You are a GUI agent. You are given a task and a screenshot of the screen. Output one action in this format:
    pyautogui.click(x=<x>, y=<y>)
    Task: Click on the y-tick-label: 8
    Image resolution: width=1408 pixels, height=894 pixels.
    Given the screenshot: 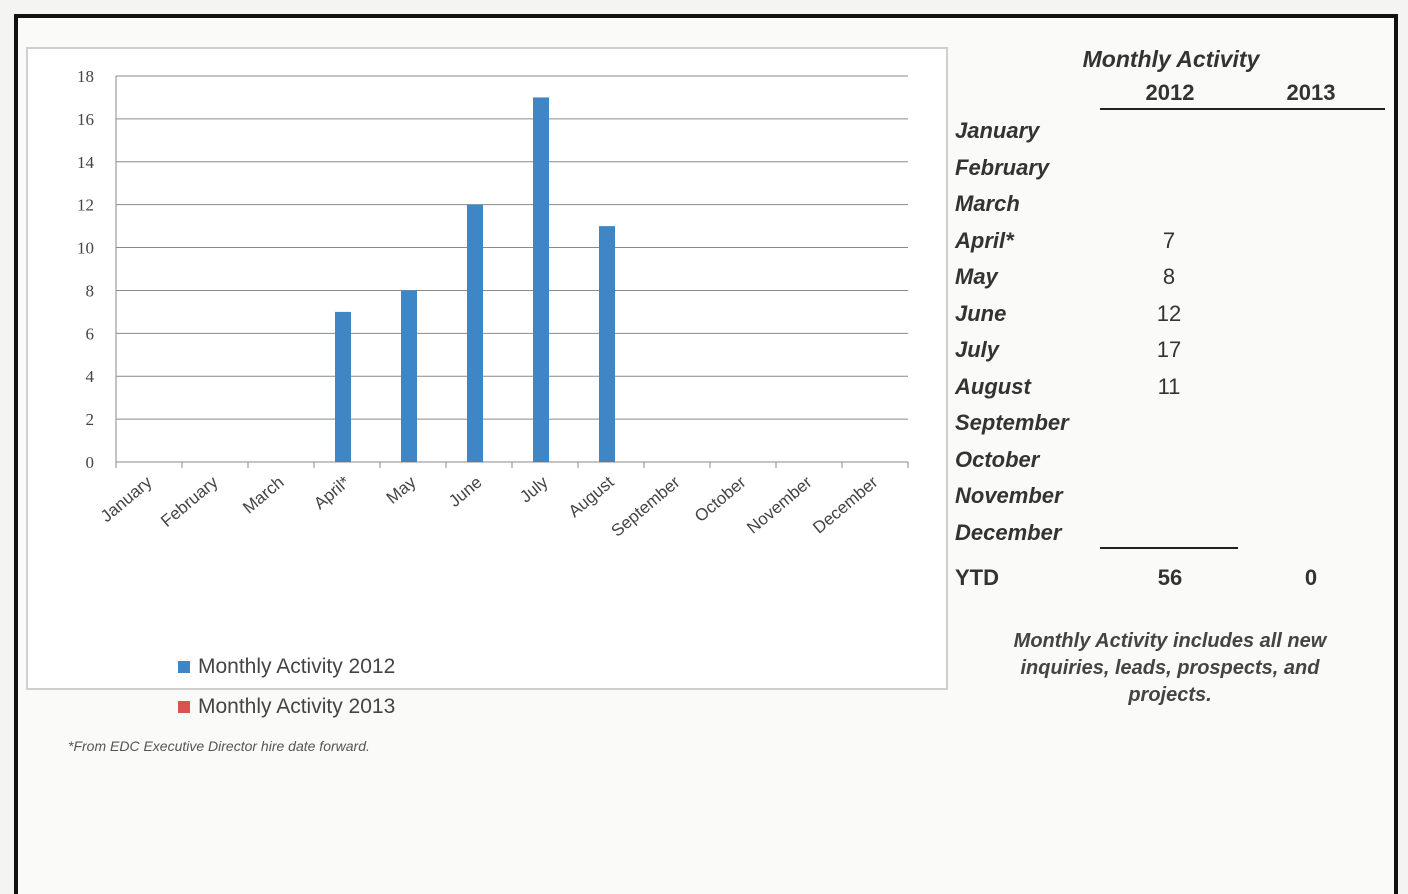 What is the action you would take?
    pyautogui.click(x=90, y=290)
    